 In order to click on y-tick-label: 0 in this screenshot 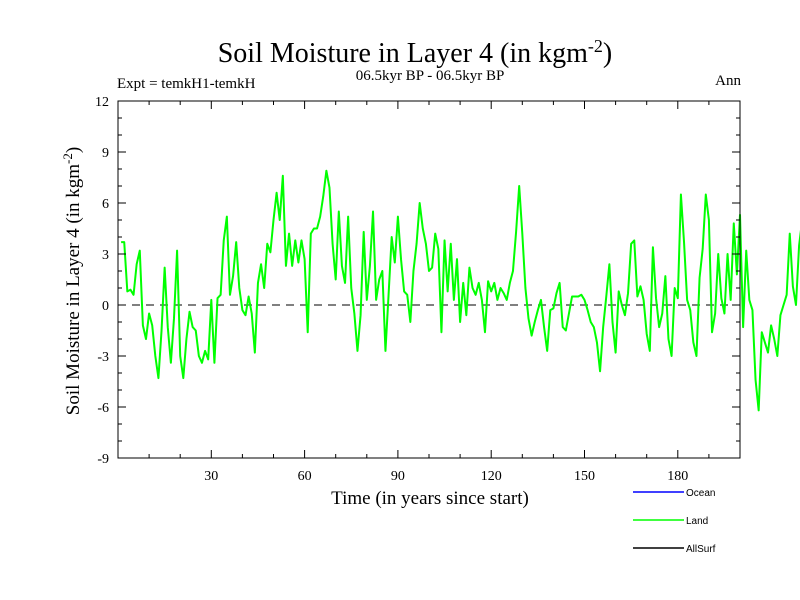, I will do `click(105, 306)`.